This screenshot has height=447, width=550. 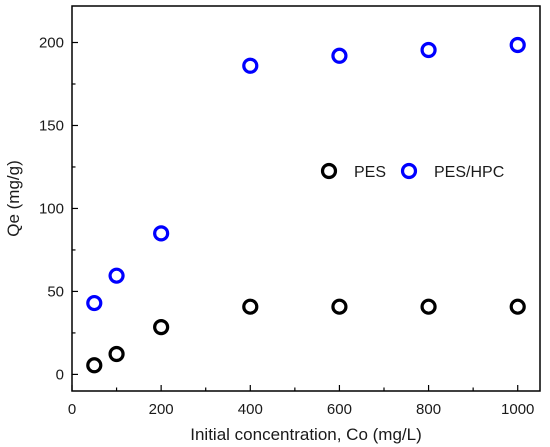 I want to click on y-tick-label: 150, so click(x=51, y=125).